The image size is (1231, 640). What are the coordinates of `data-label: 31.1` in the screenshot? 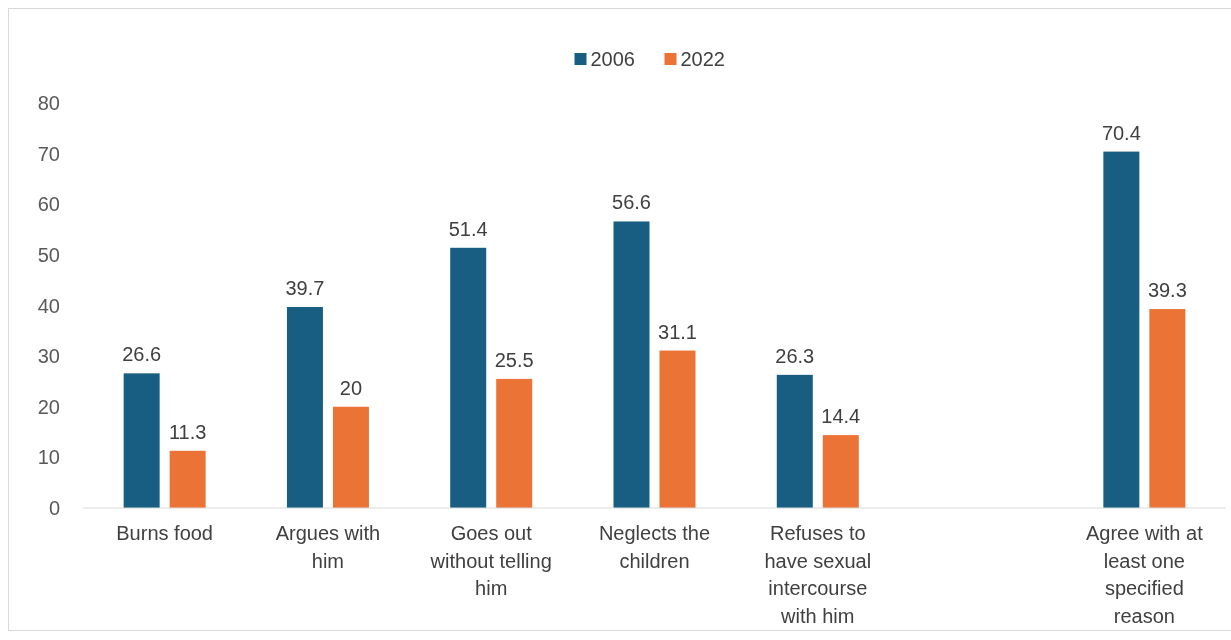 It's located at (677, 331).